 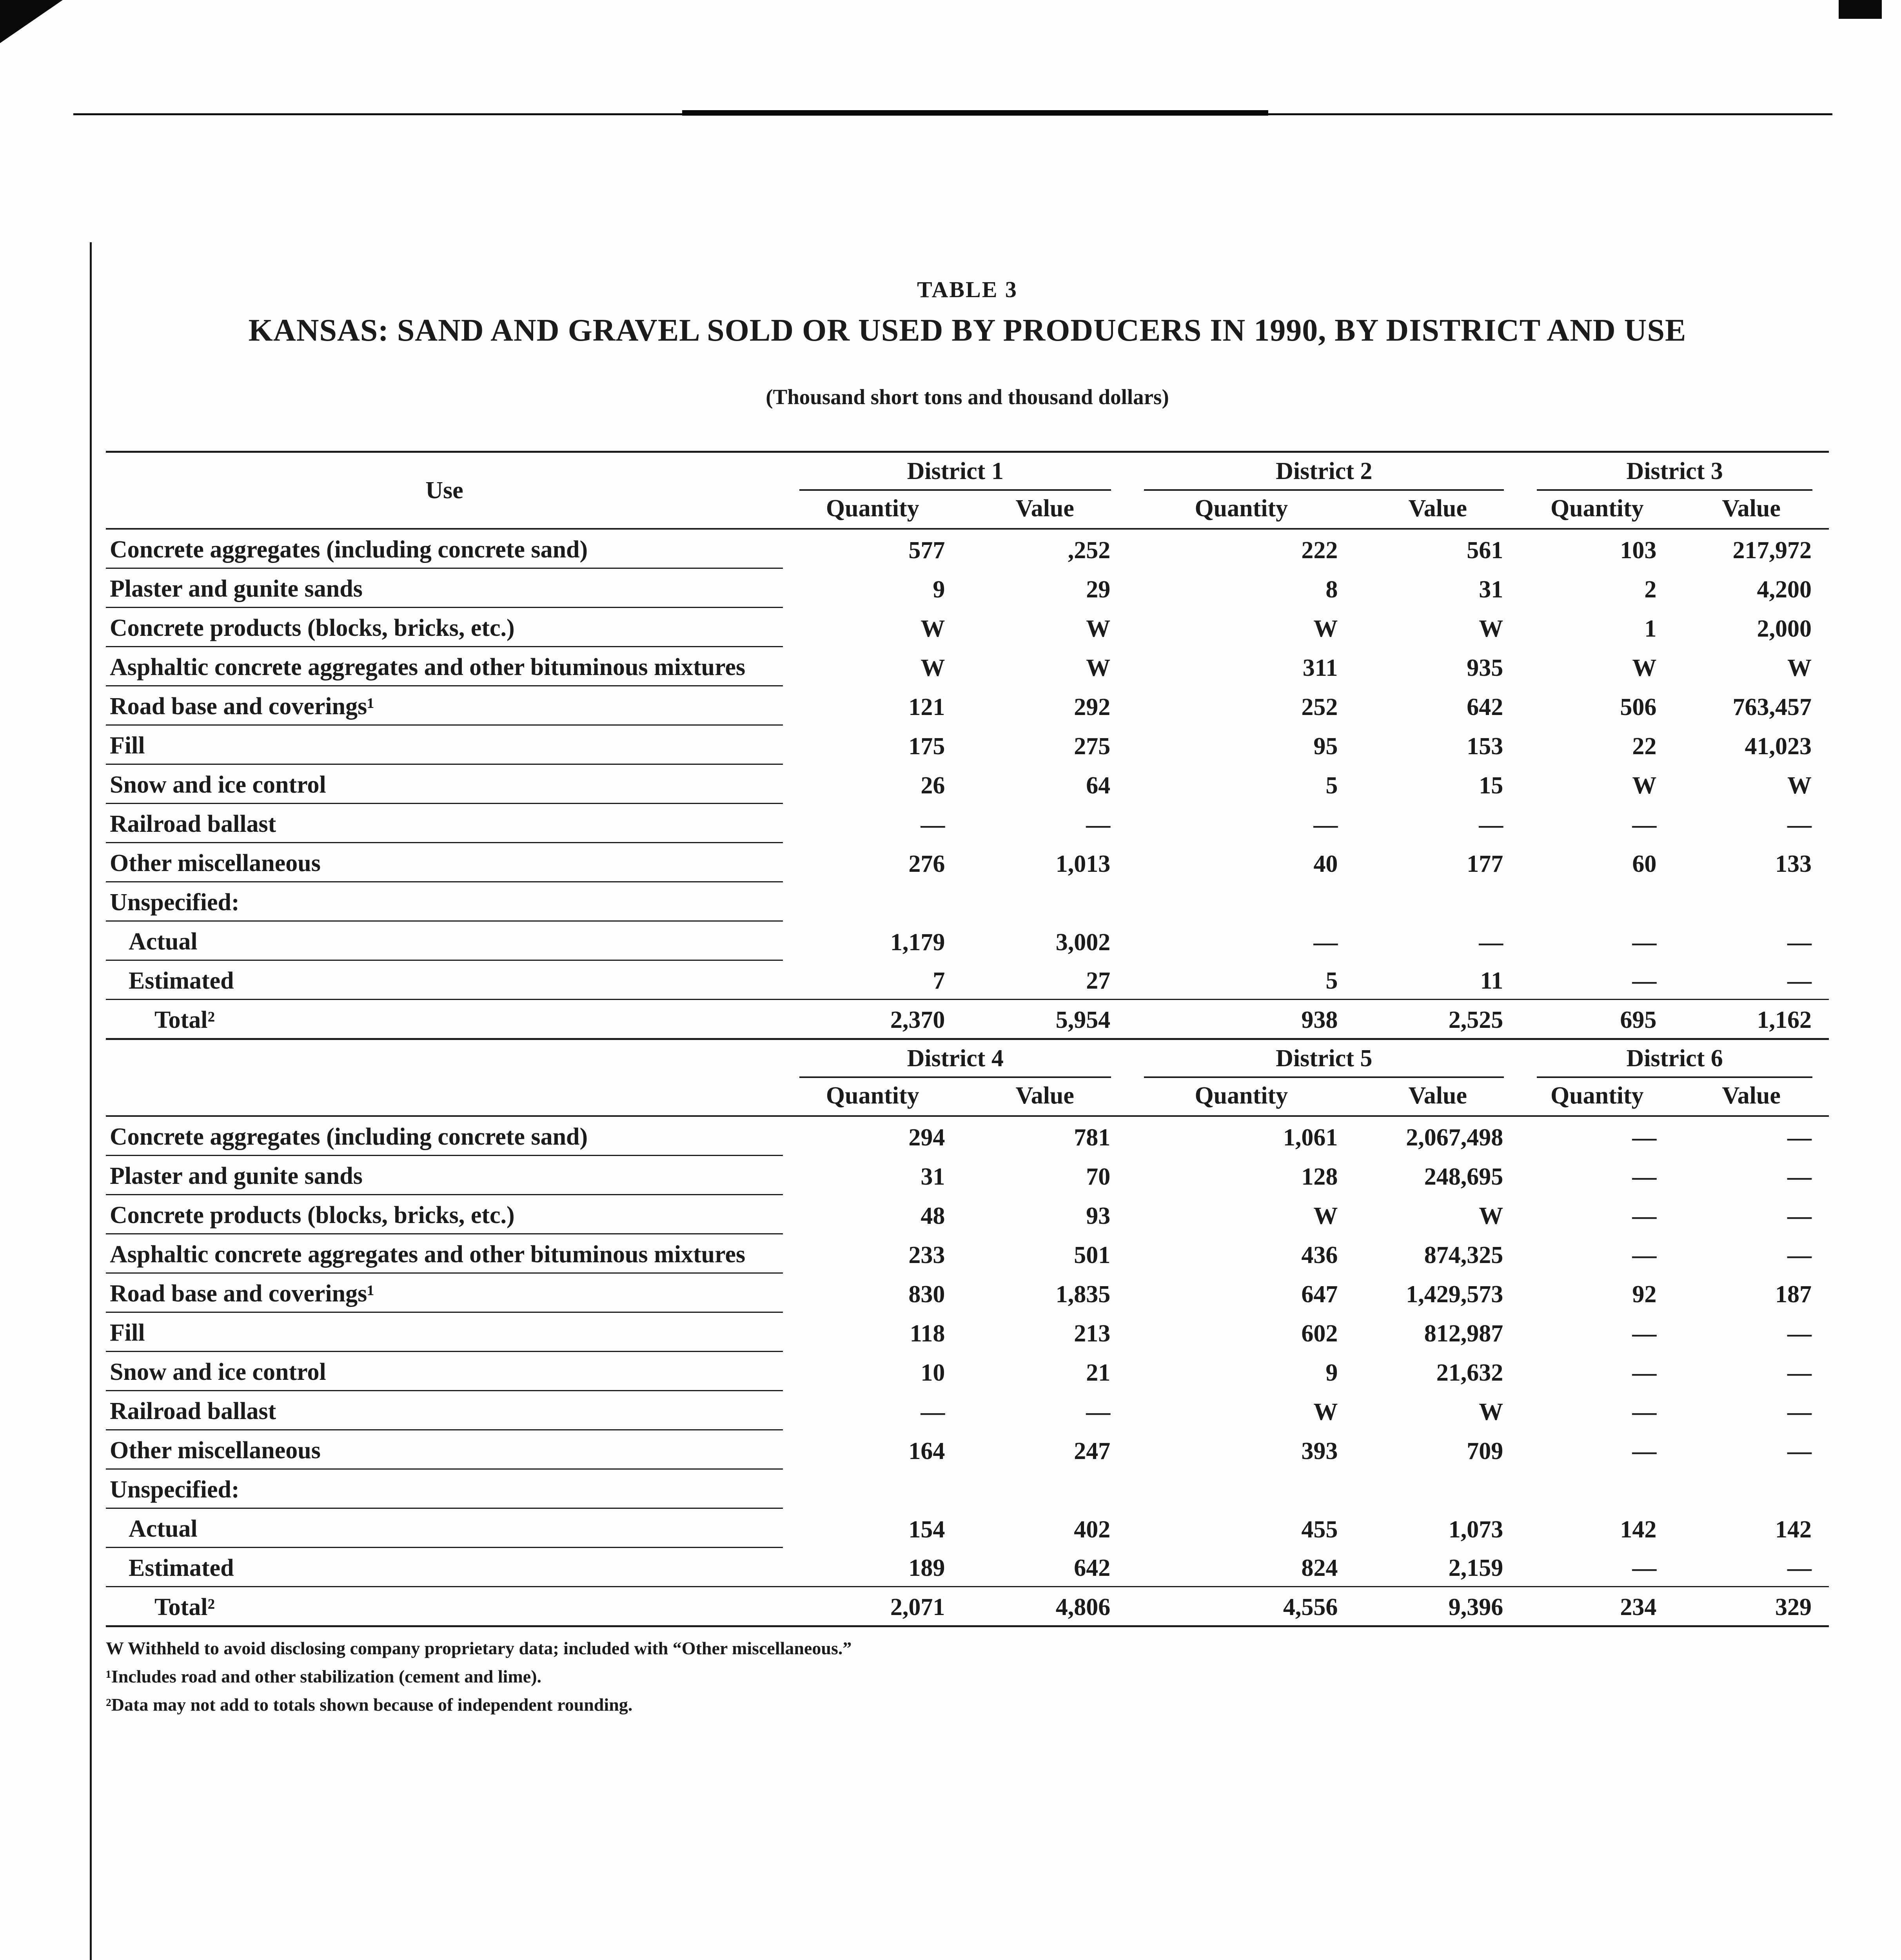 I want to click on table-row: Estimated 7 27 5 11 — —, so click(x=967, y=980).